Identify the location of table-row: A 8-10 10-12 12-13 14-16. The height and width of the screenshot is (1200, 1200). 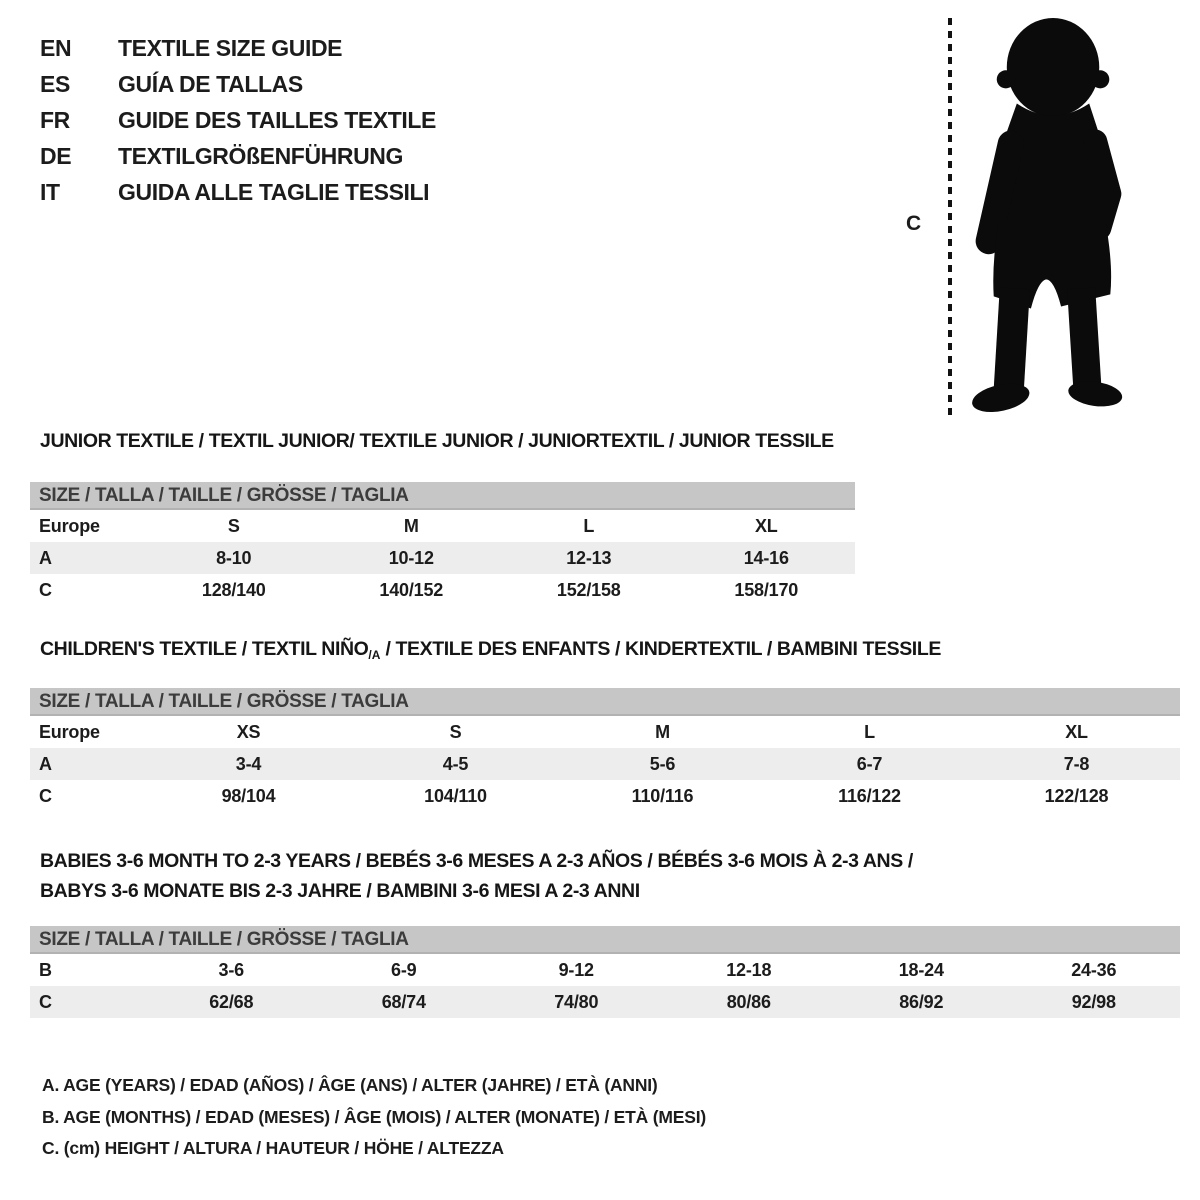
(442, 558).